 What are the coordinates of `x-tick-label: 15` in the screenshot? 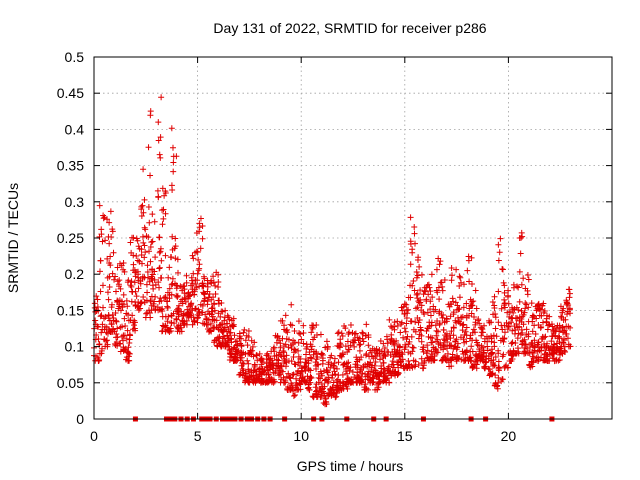 It's located at (405, 436).